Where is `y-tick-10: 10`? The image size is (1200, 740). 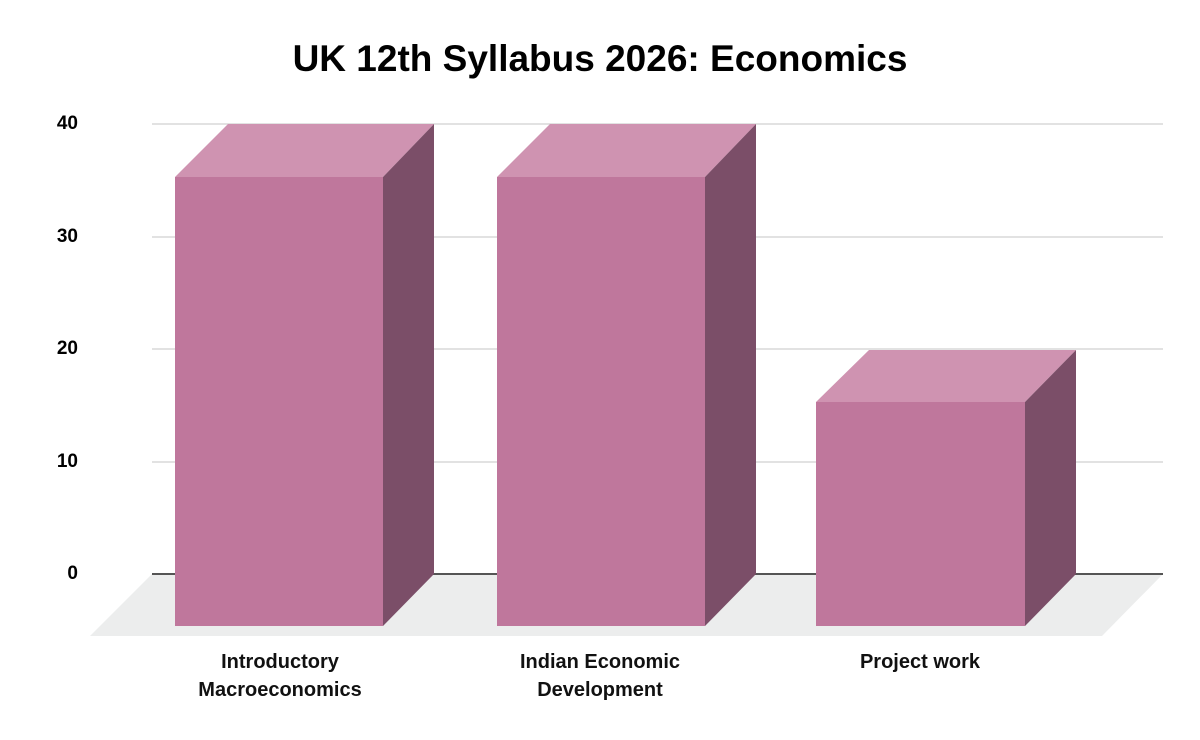 y-tick-10: 10 is located at coordinates (67, 461).